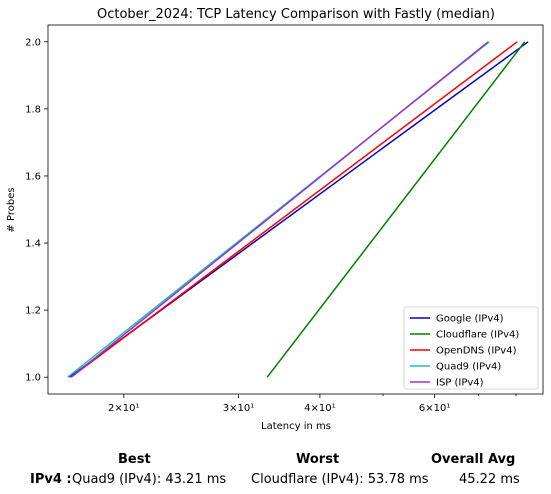 The width and height of the screenshot is (551, 494). Describe the element at coordinates (11, 209) in the screenshot. I see `y-axis-label: # Probes` at that location.